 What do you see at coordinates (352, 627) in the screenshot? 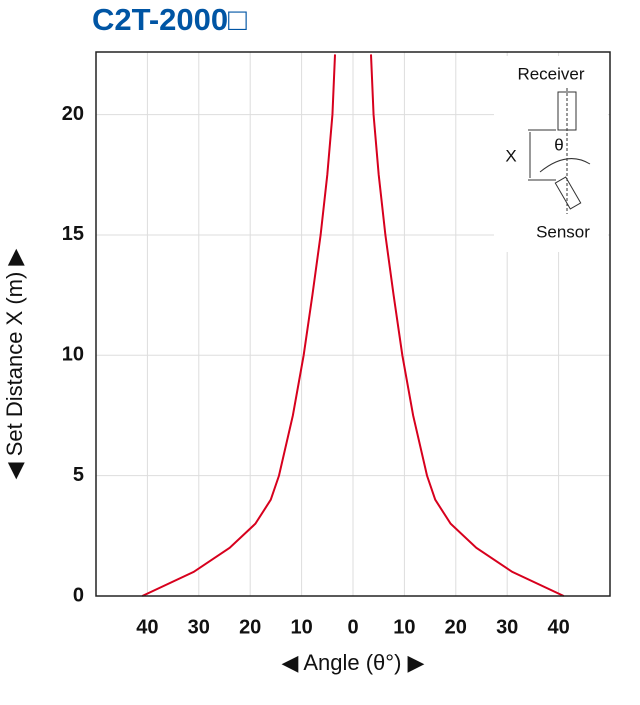
I see `x-tick-label: 0` at bounding box center [352, 627].